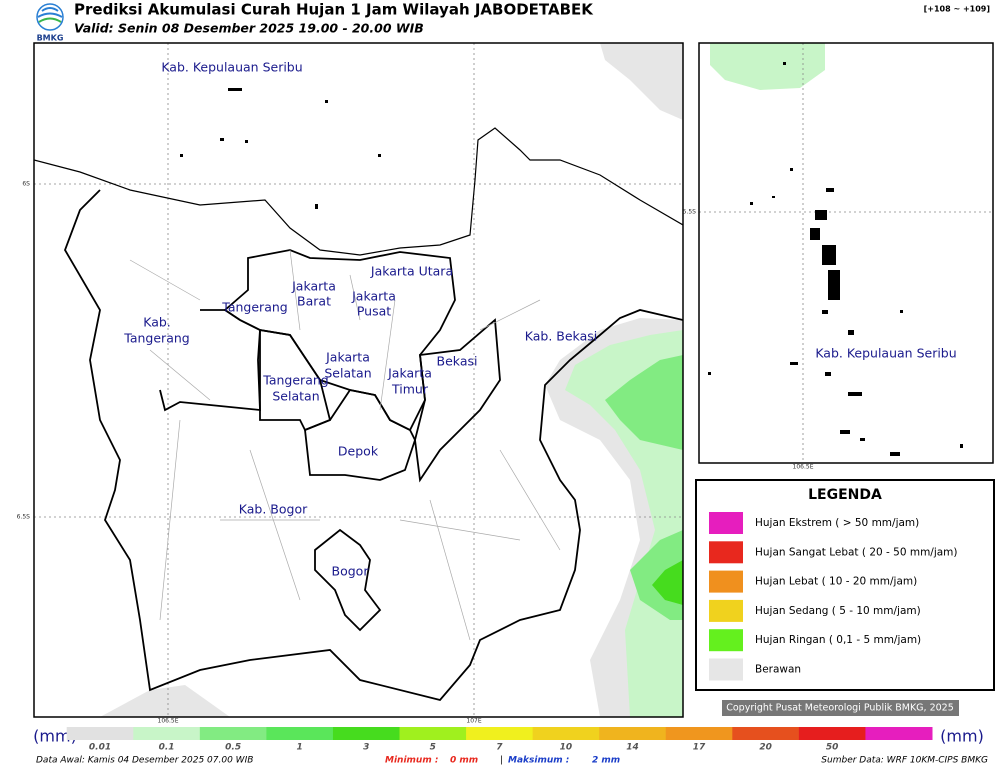 This screenshot has height=769, width=1000. What do you see at coordinates (410, 389) in the screenshot?
I see `region-label: Timur` at bounding box center [410, 389].